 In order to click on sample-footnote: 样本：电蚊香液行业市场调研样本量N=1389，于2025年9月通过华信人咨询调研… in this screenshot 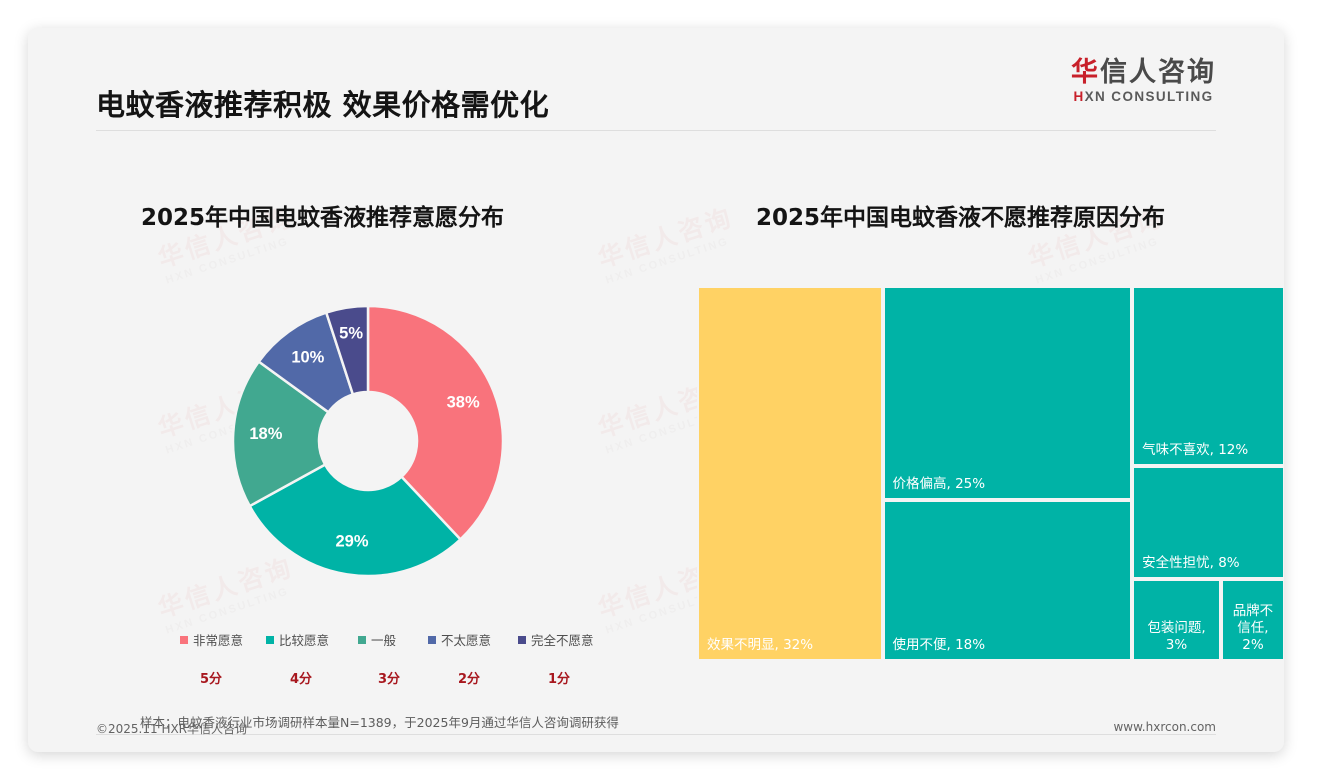, I will do `click(379, 722)`.